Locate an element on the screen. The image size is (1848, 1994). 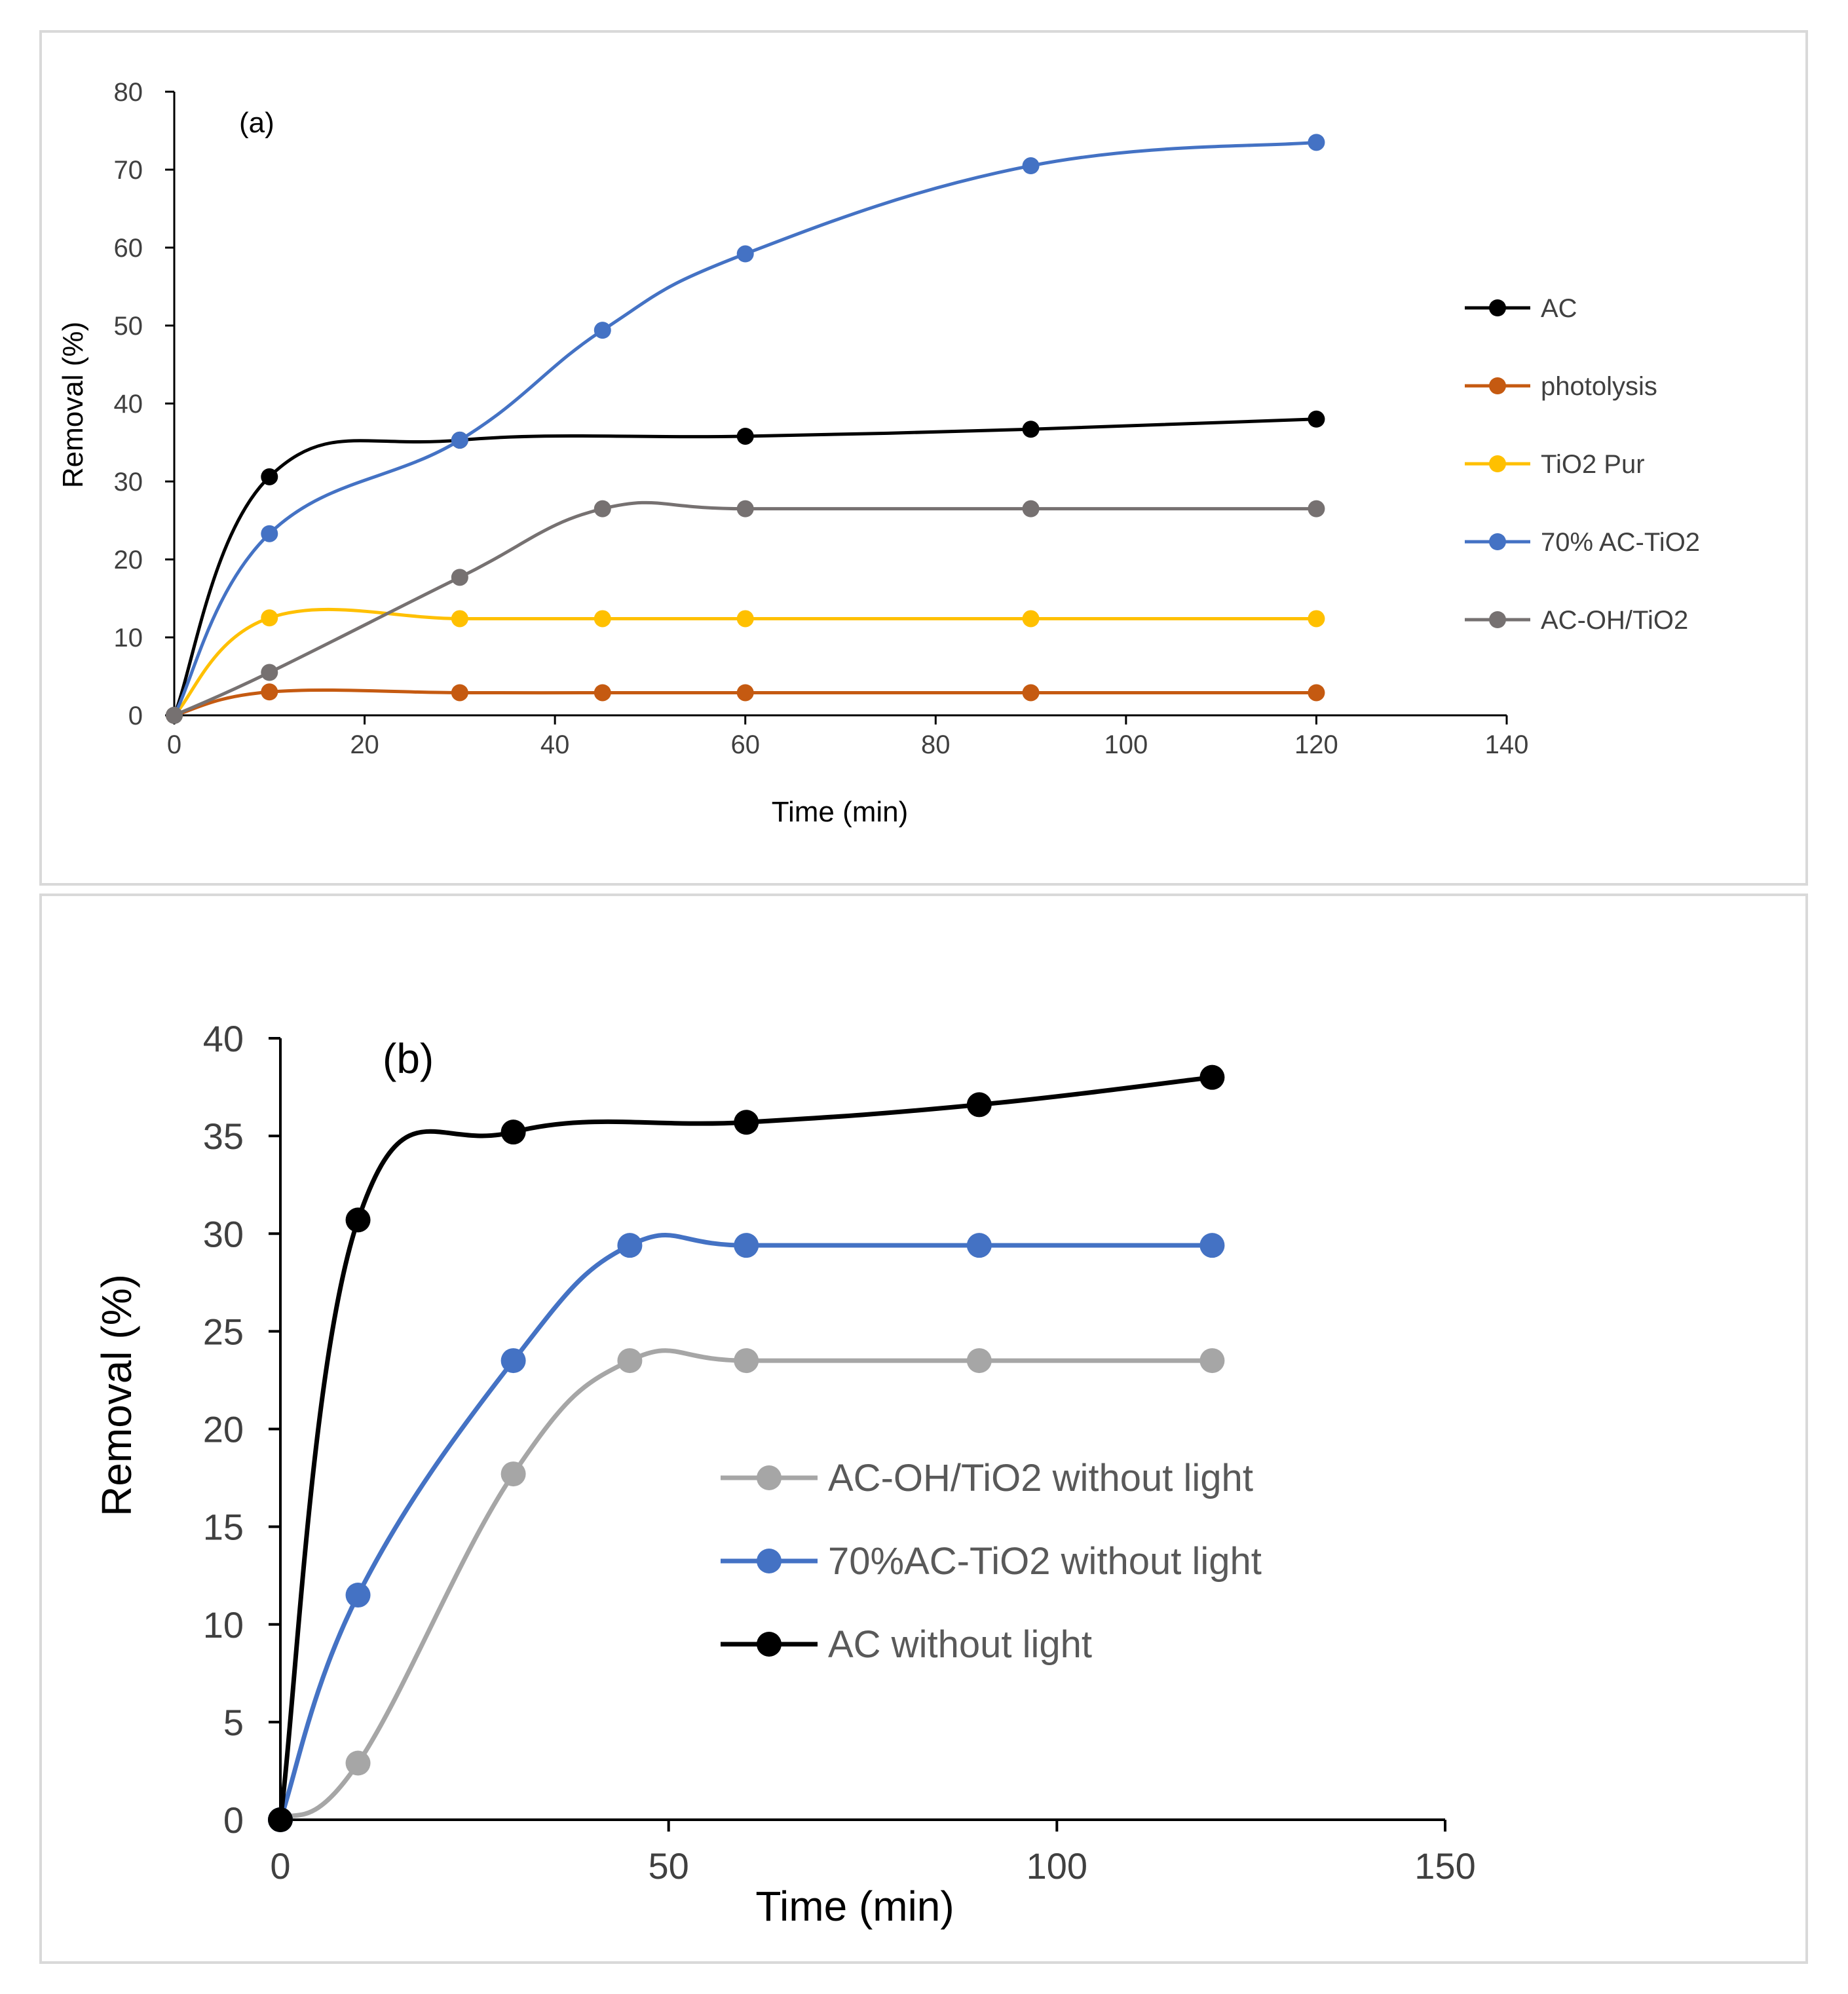
panel-a-x-tick-label: 60 is located at coordinates (745, 744).